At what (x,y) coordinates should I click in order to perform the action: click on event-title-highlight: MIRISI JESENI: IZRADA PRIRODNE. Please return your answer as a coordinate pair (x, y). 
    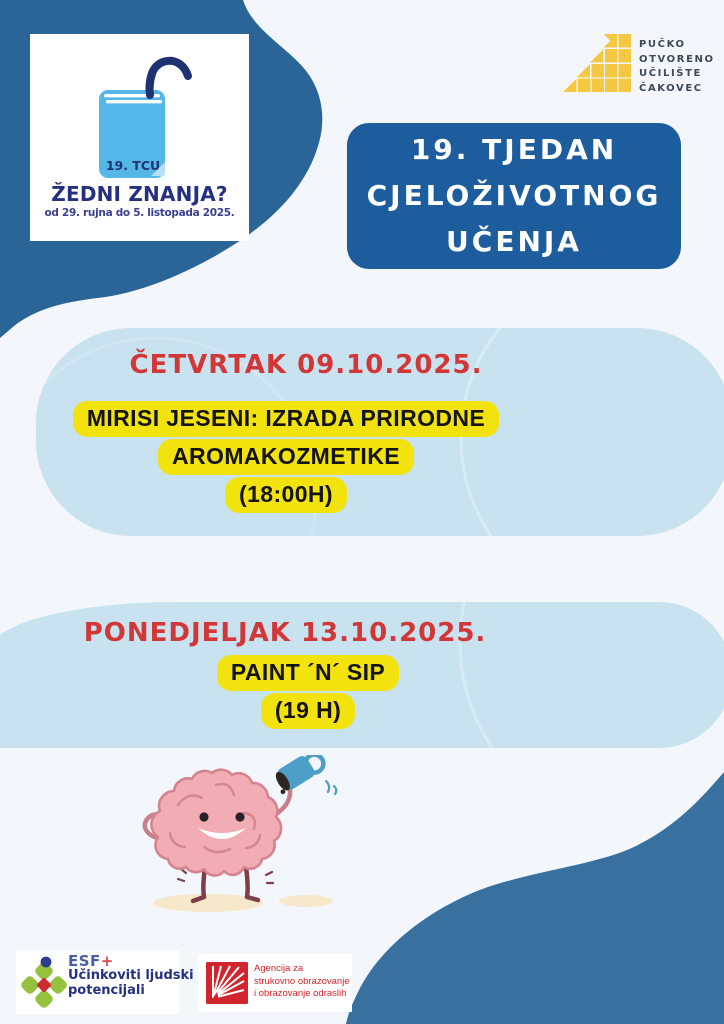
    Looking at the image, I should click on (286, 419).